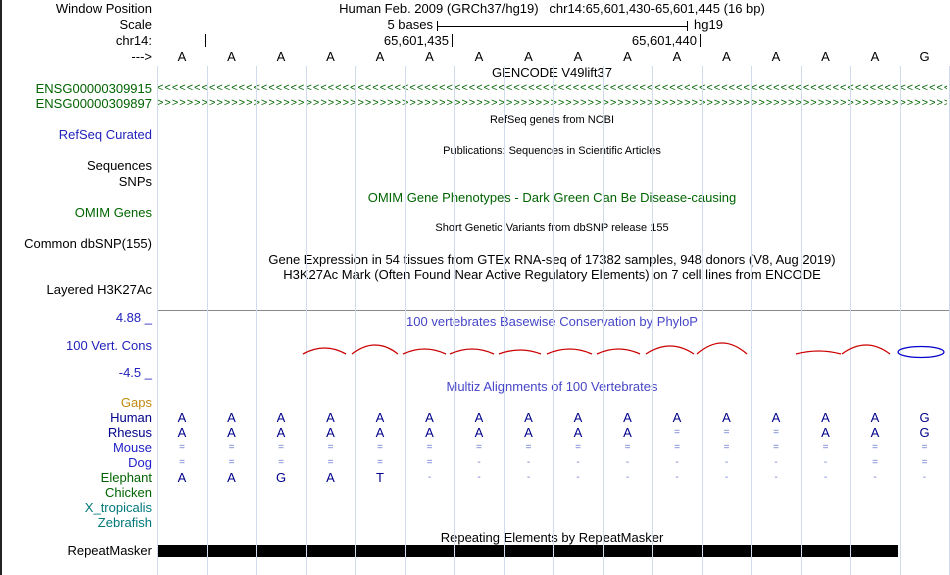  Describe the element at coordinates (135, 181) in the screenshot. I see `track-label-snps: SNPs` at that location.